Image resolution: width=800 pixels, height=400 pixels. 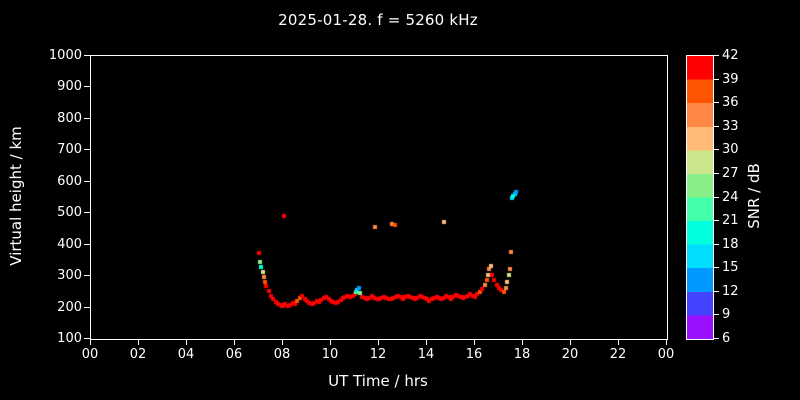 I want to click on colorbar-tick-label: 30, so click(x=730, y=150).